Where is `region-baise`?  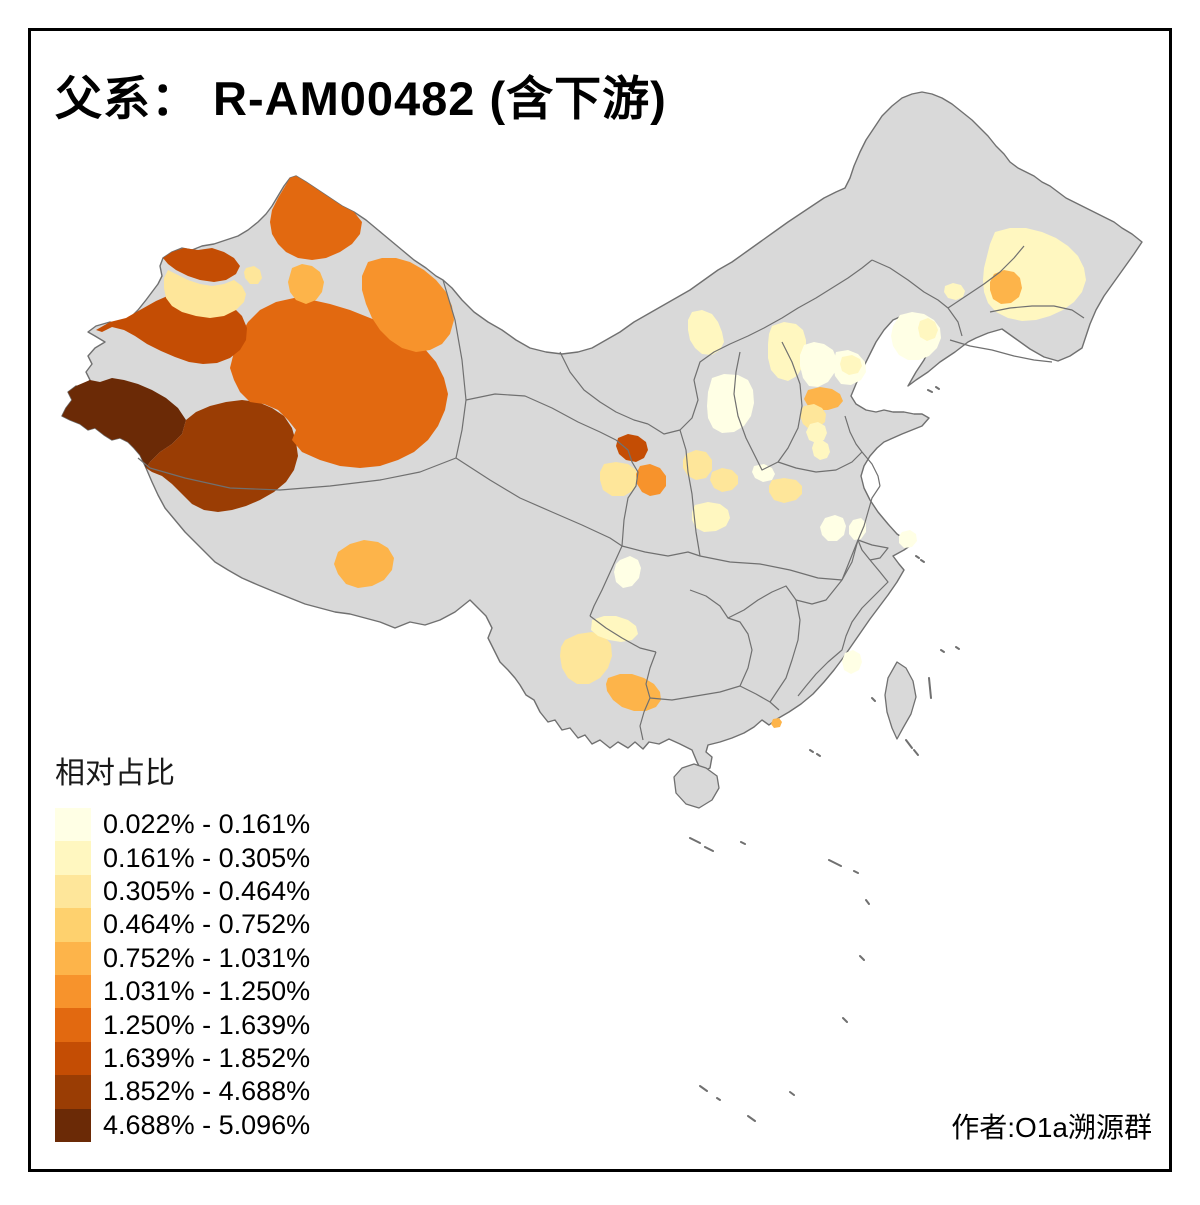
region-baise is located at coordinates (633, 692).